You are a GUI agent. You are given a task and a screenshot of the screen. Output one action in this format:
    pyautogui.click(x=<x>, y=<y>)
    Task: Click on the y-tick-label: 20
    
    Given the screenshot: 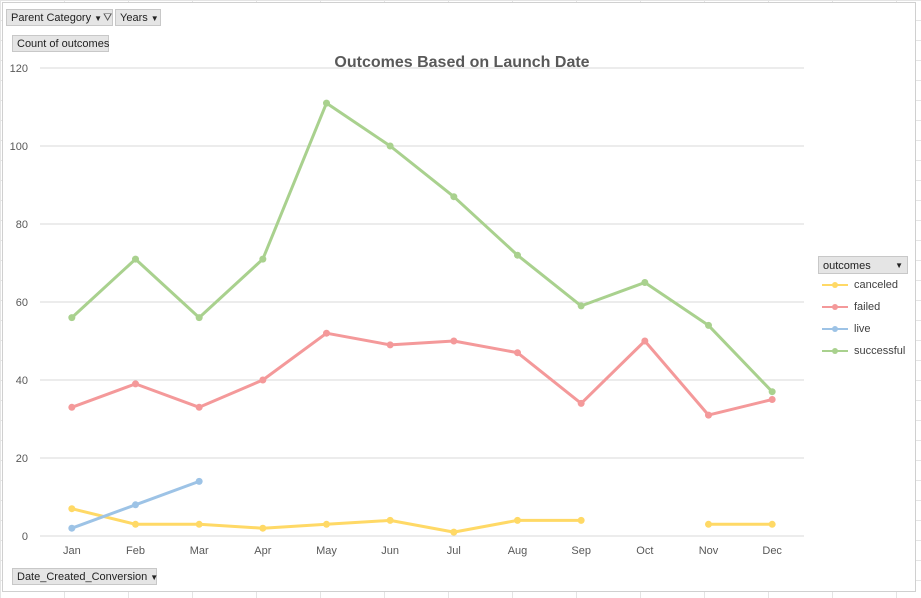 What is the action you would take?
    pyautogui.click(x=22, y=459)
    